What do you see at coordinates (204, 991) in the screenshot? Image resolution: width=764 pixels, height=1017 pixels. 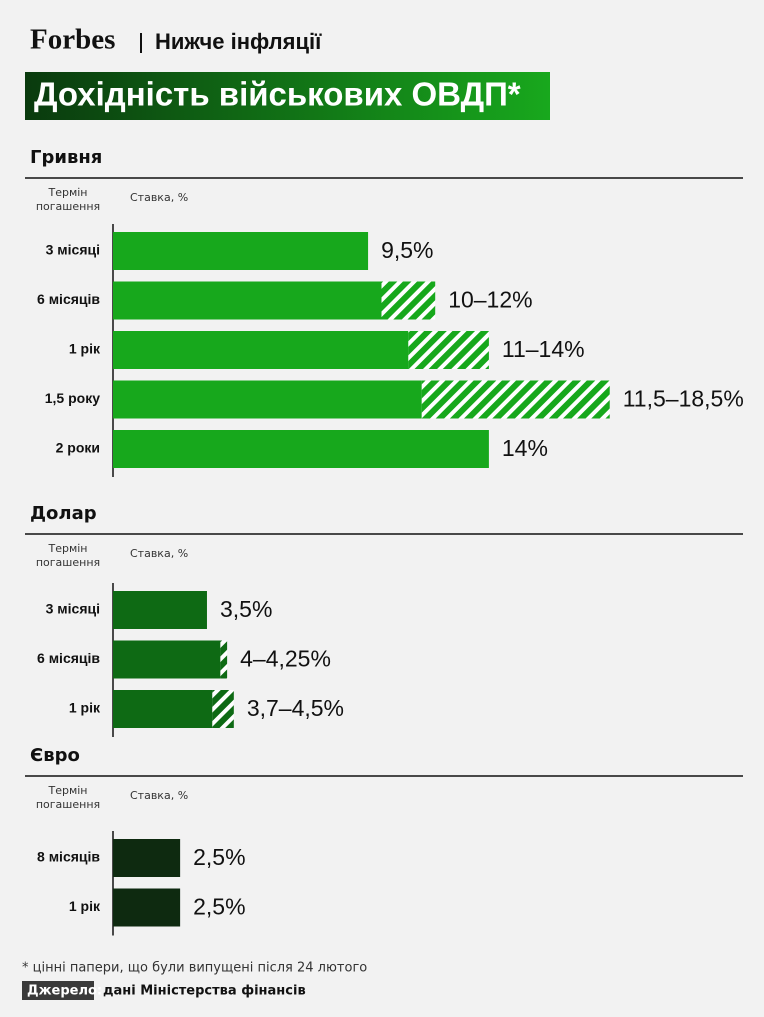 I see `source: дані Міністерства фінансів` at bounding box center [204, 991].